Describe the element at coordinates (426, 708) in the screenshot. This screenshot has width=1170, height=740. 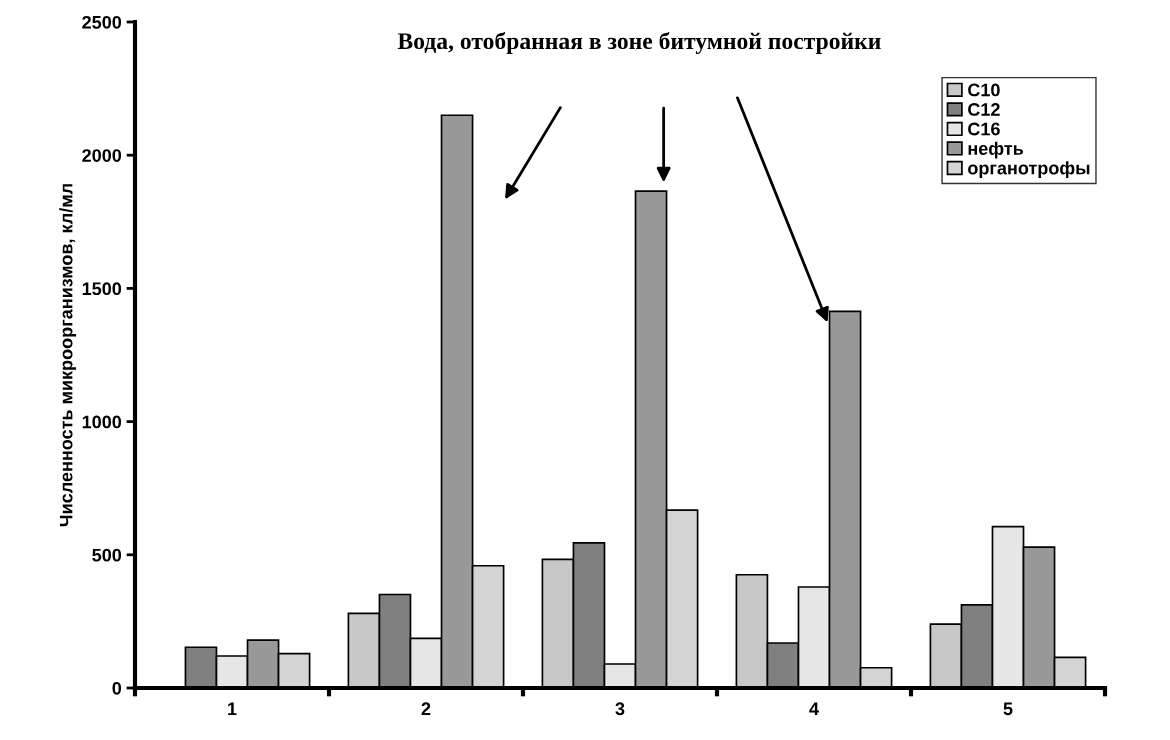
I see `x-tick-label: 2` at that location.